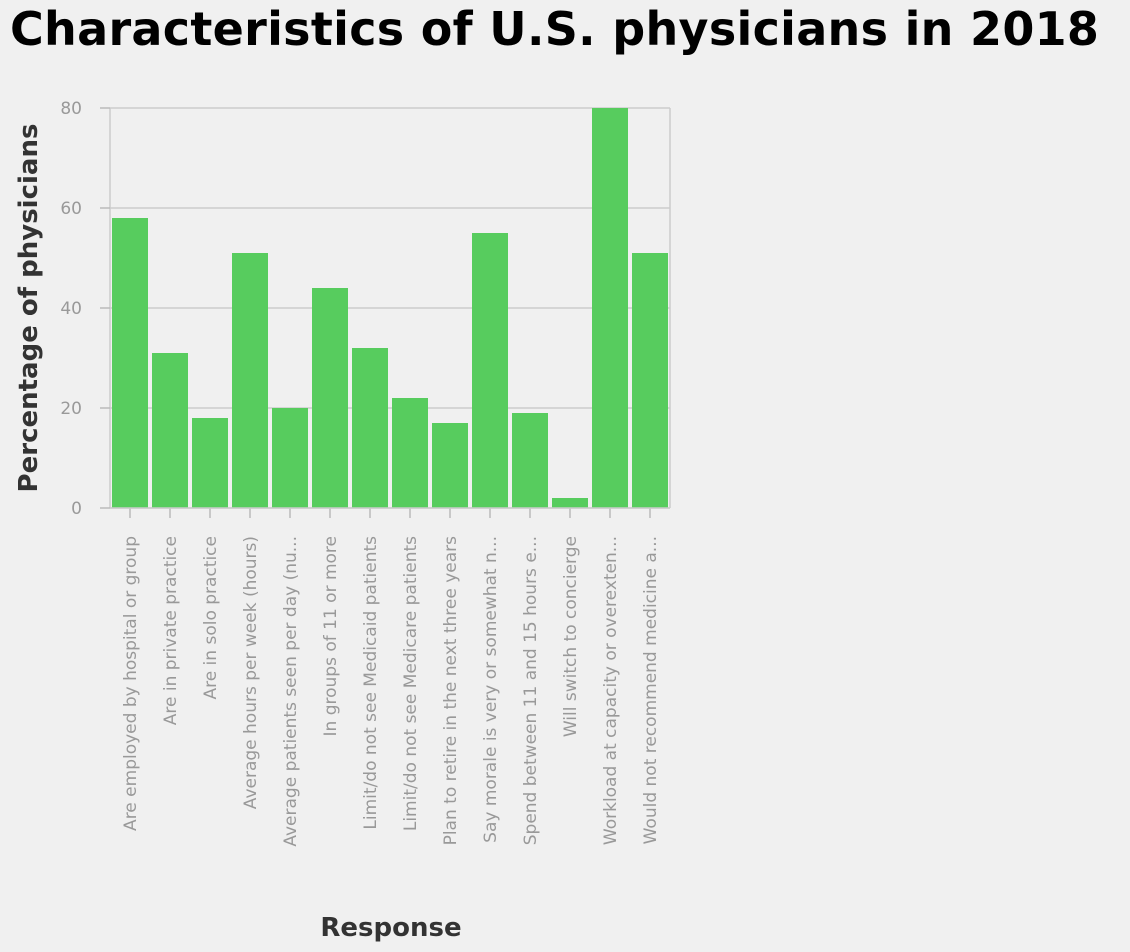 The height and width of the screenshot is (952, 1130). Describe the element at coordinates (171, 630) in the screenshot. I see `x-tick-label: Are in private practice` at that location.